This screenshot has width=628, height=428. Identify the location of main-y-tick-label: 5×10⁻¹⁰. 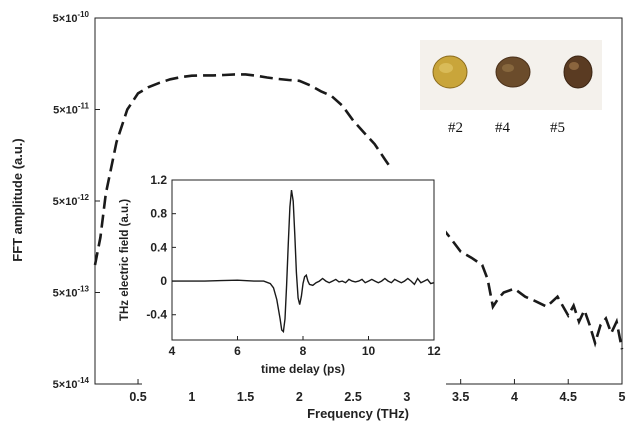
(71, 17).